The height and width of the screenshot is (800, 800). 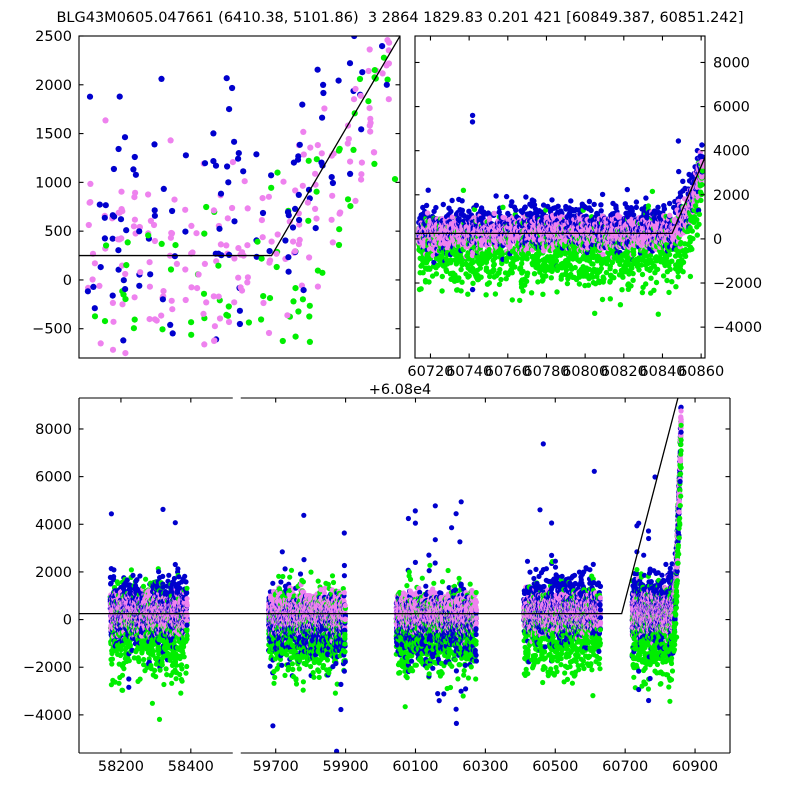 I want to click on y-tick-label: 2500, so click(x=53, y=37).